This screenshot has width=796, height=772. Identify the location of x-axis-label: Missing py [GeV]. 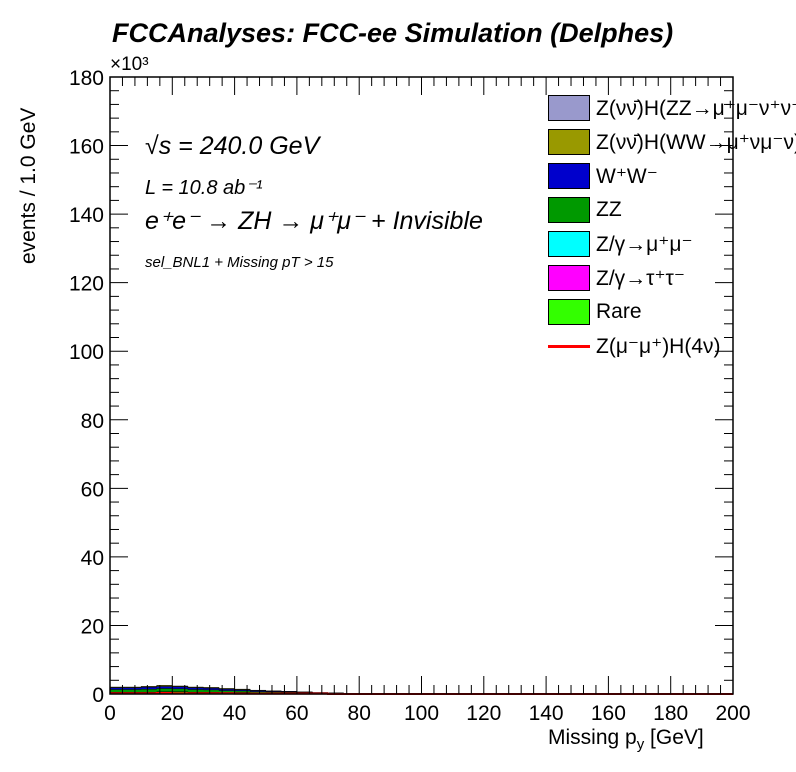
(626, 740).